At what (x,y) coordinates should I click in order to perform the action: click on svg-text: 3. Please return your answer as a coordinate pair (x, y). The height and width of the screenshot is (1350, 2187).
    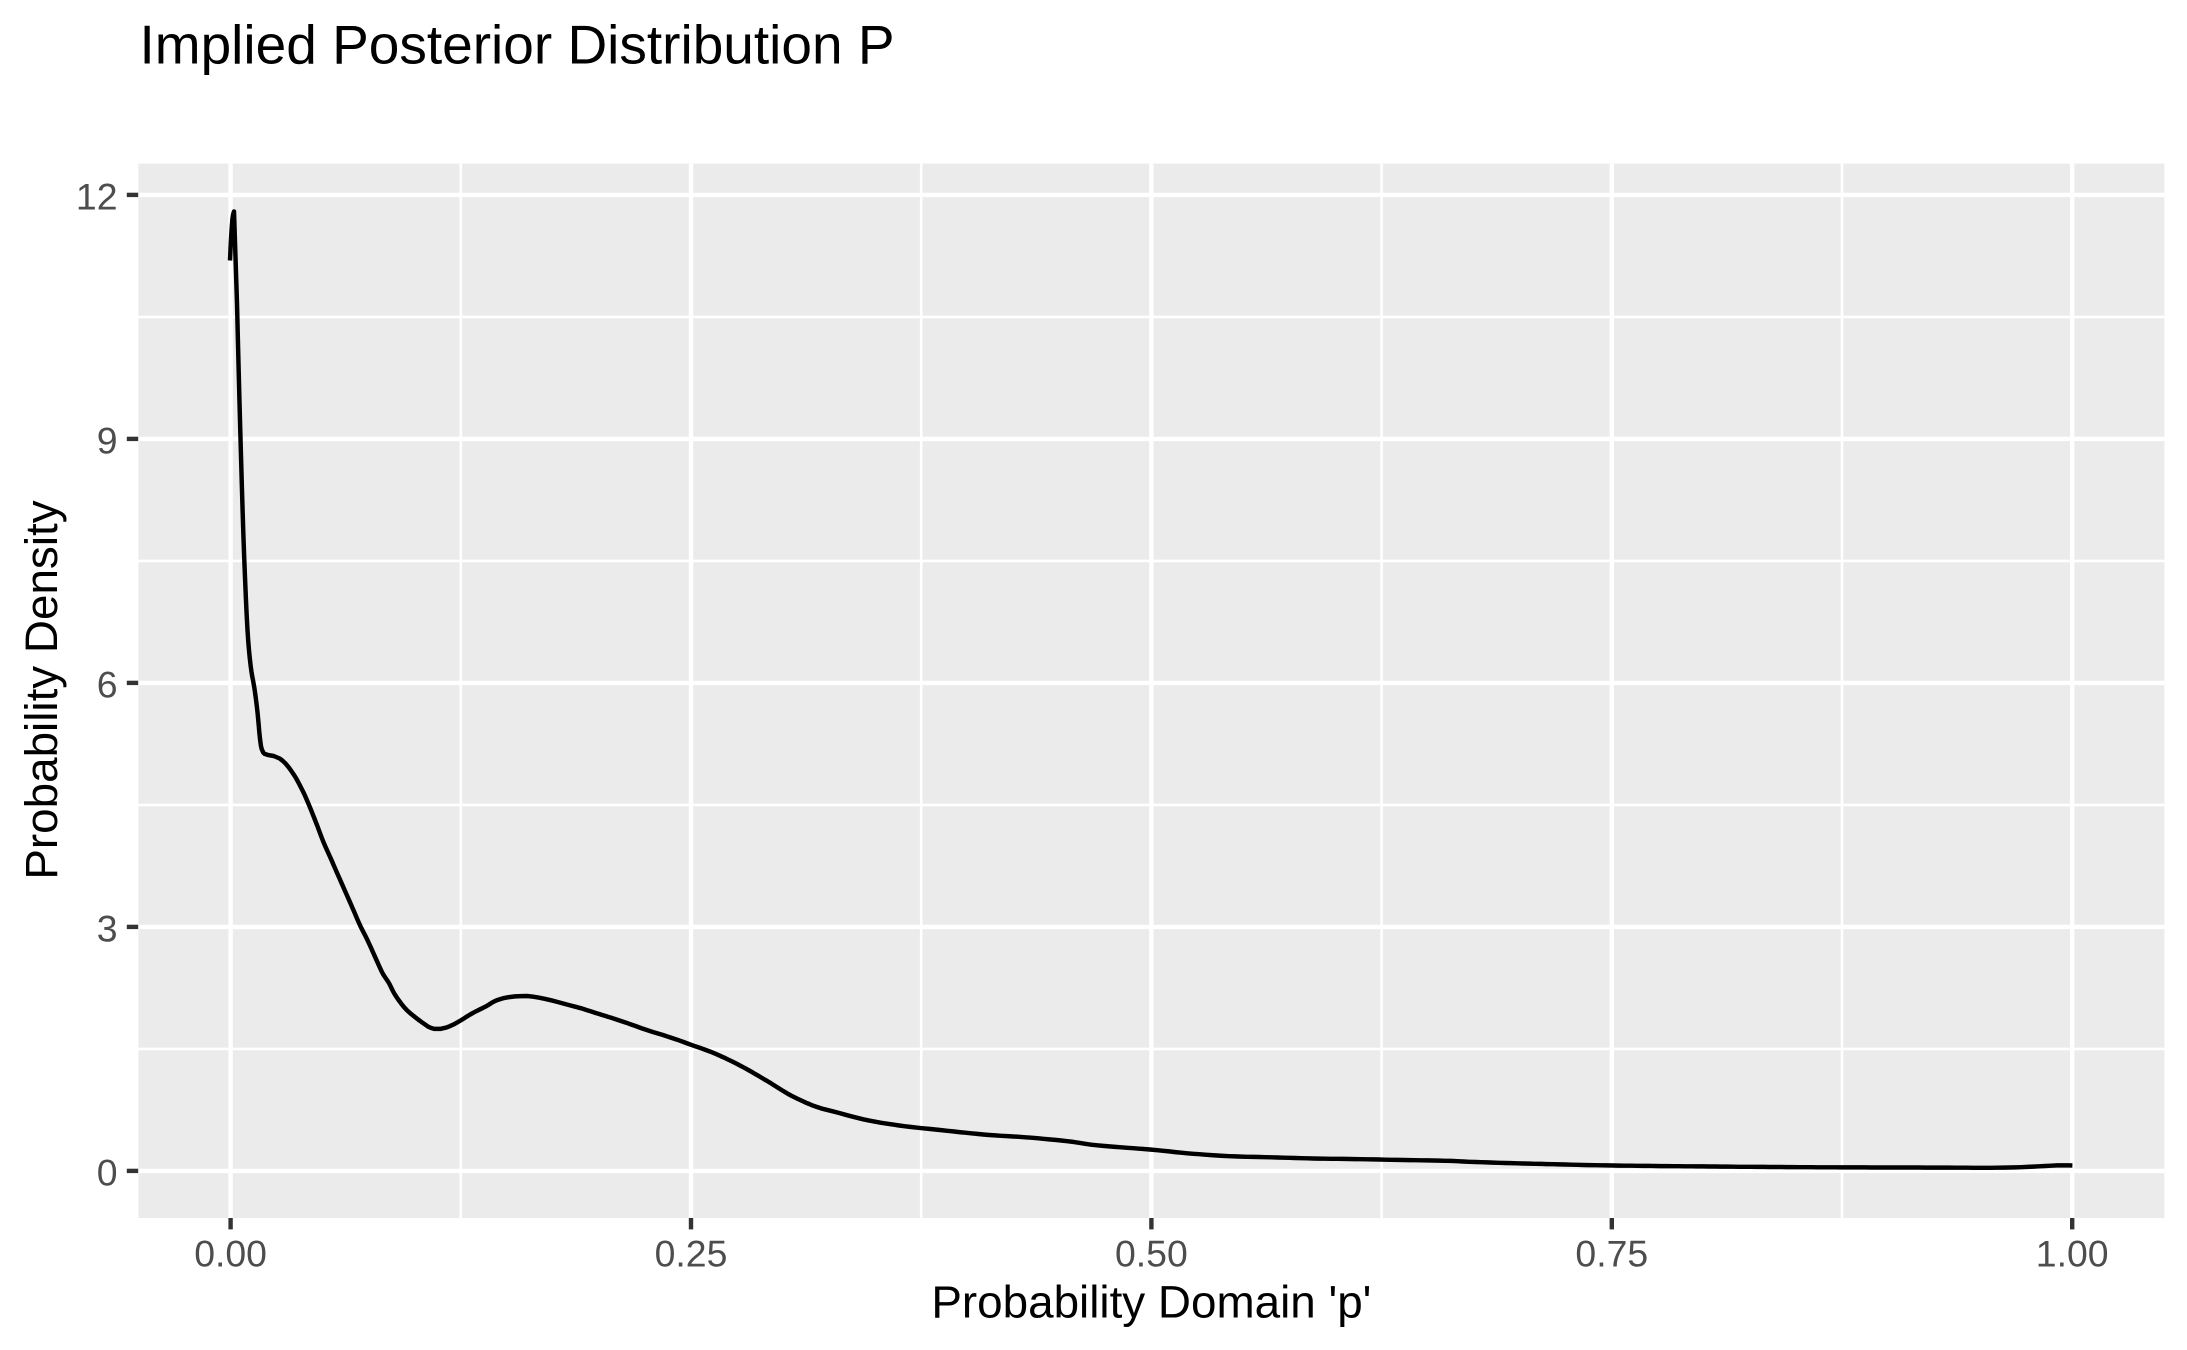
    Looking at the image, I should click on (107, 928).